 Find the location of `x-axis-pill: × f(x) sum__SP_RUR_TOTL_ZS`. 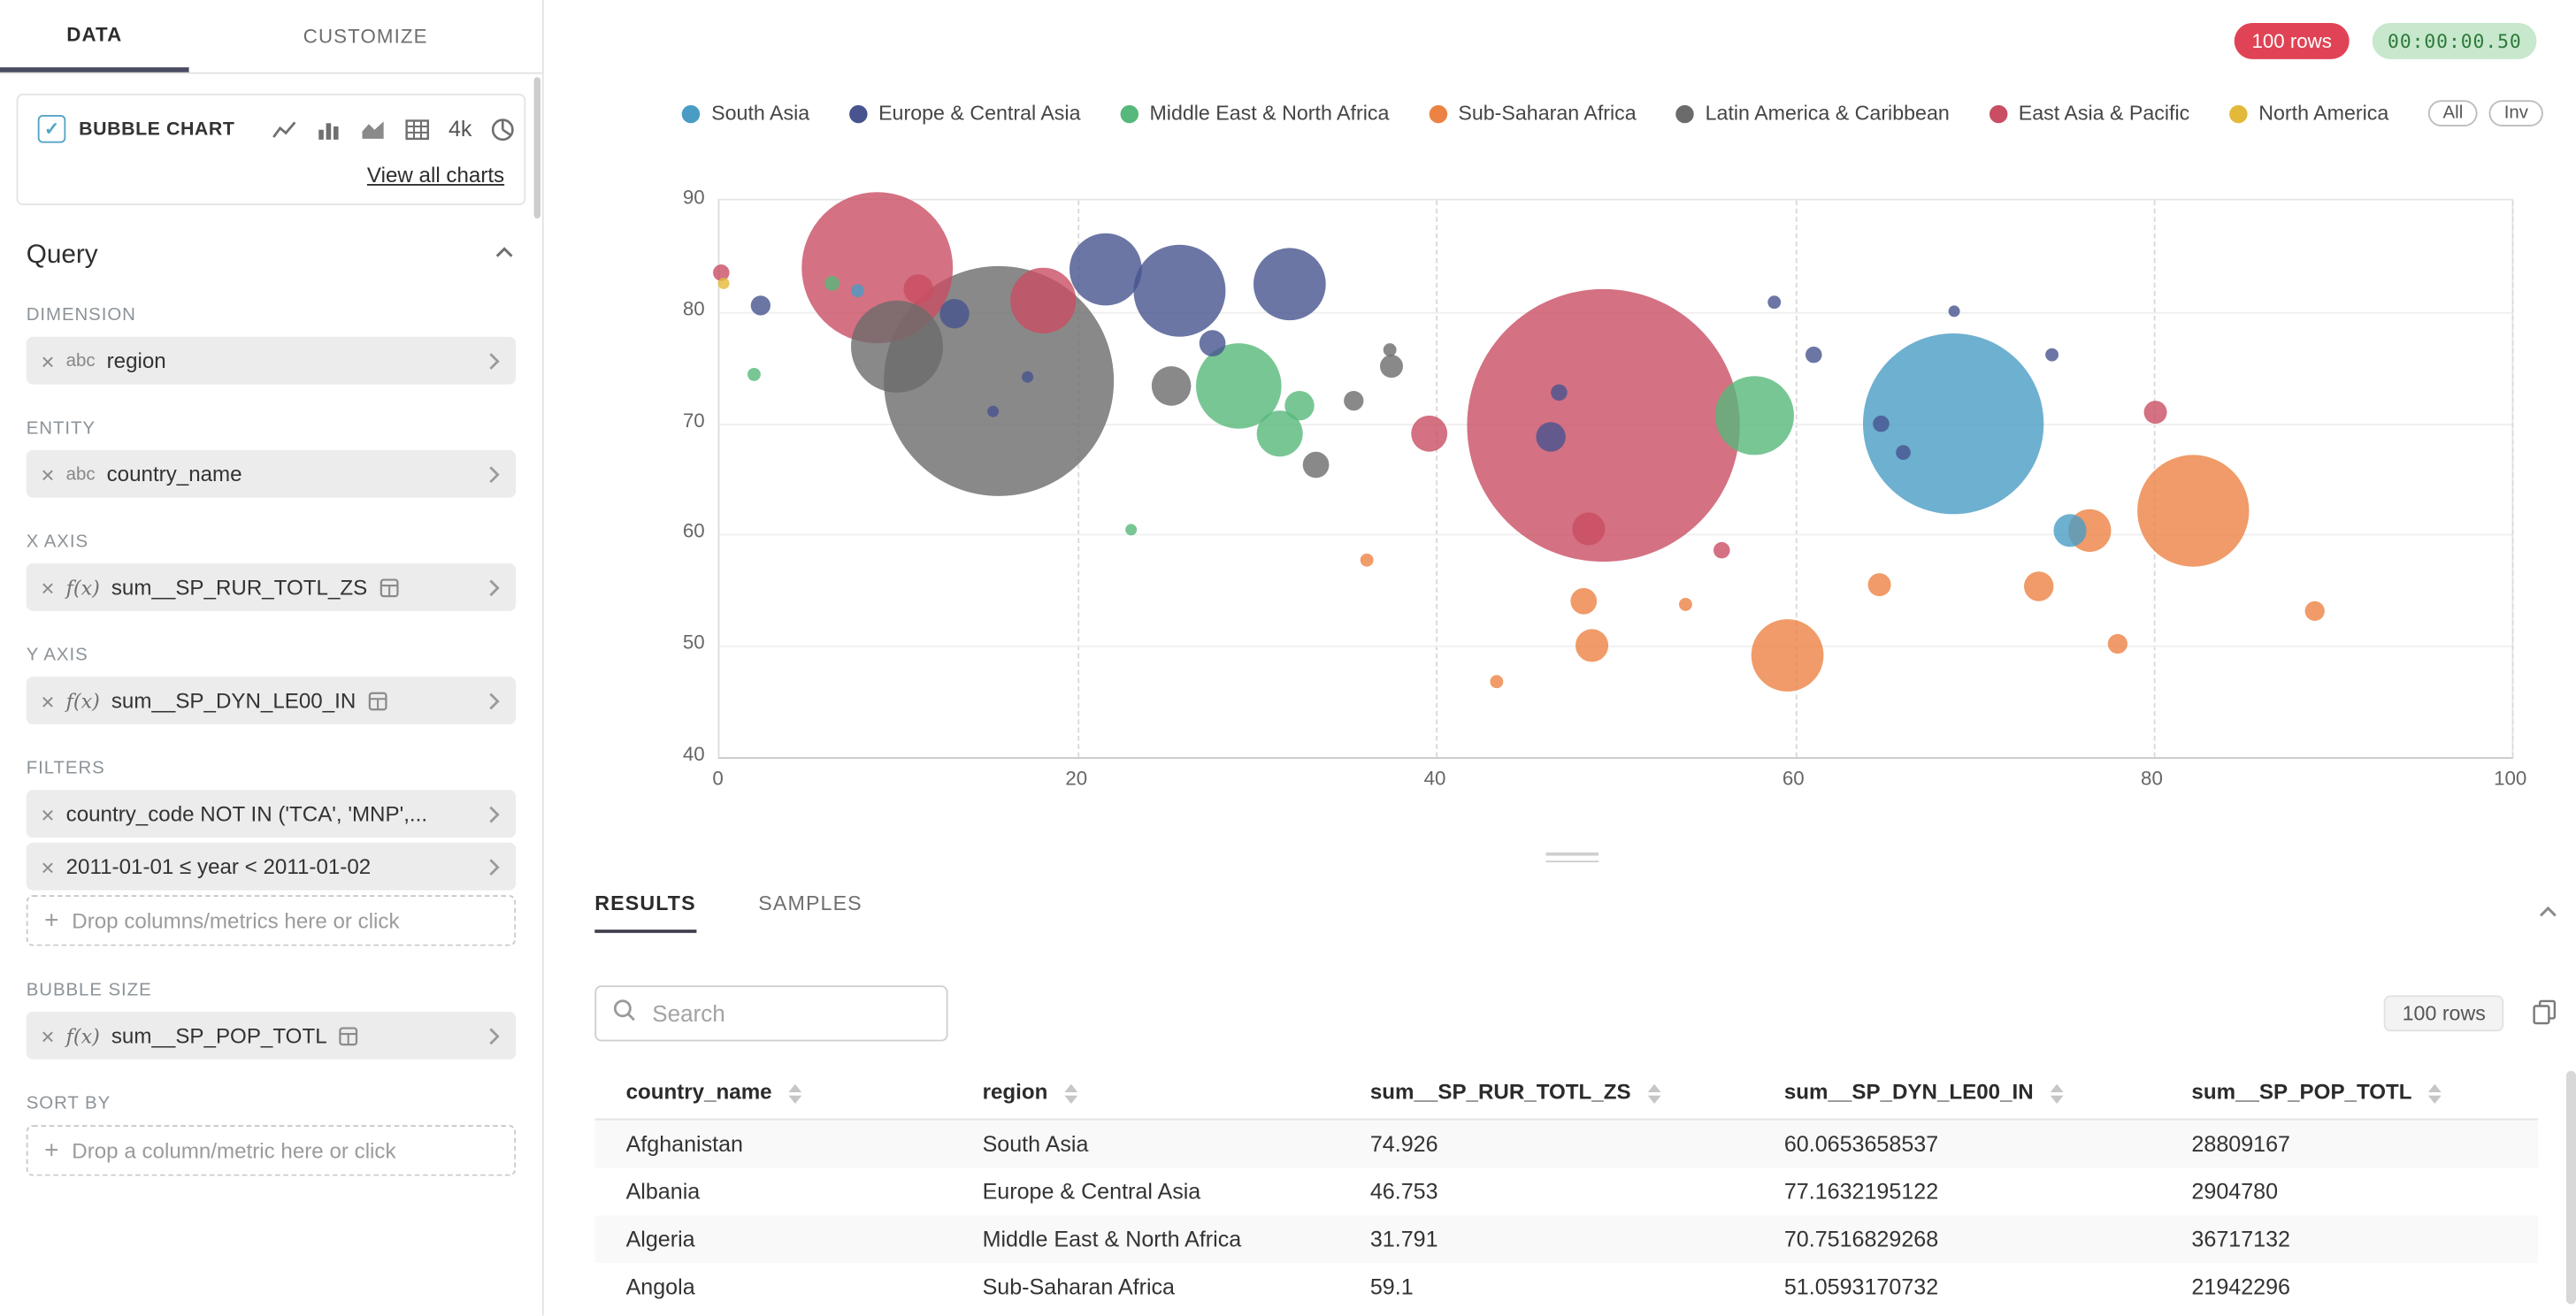

x-axis-pill: × f(x) sum__SP_RUR_TOTL_ZS is located at coordinates (271, 587).